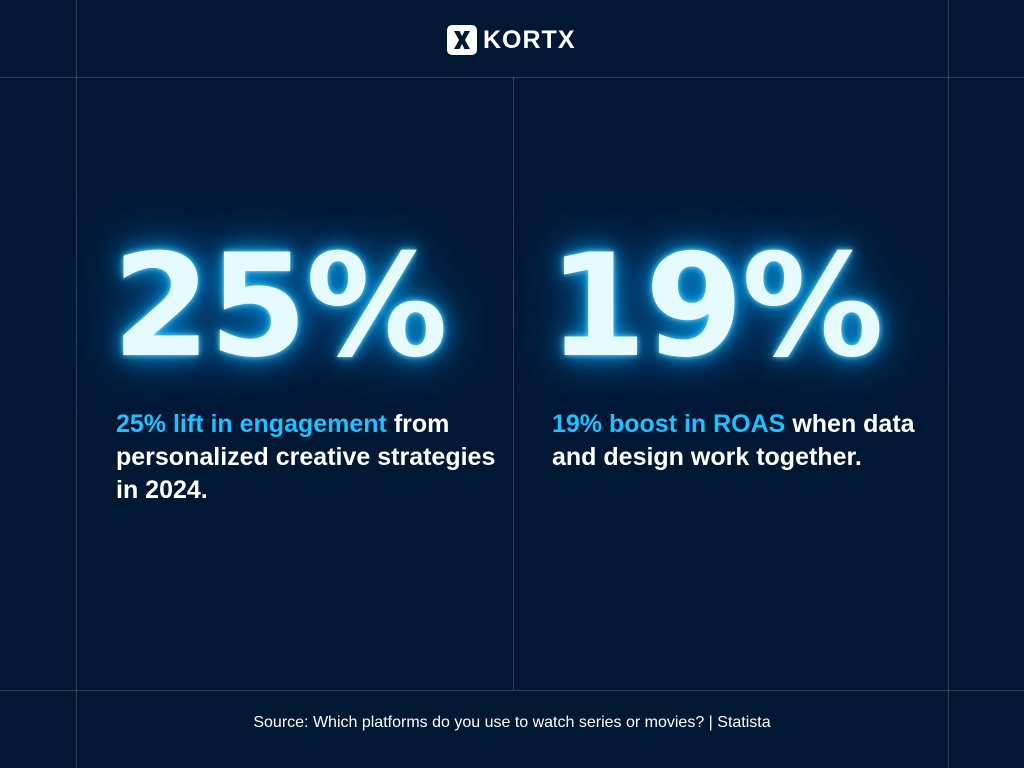 The width and height of the screenshot is (1024, 768). What do you see at coordinates (251, 424) in the screenshot?
I see `stat-highlight-engagement: 25% lift in engagement` at bounding box center [251, 424].